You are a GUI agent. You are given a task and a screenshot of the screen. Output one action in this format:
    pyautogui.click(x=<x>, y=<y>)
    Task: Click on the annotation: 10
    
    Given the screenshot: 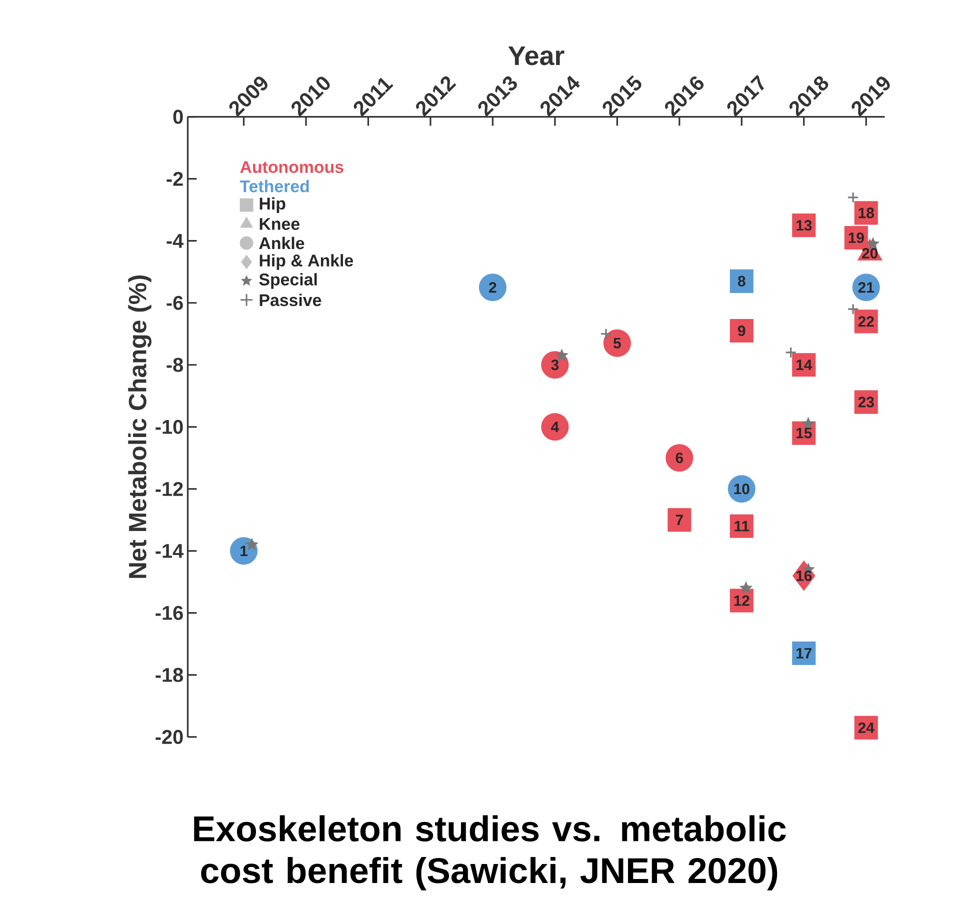 What is the action you would take?
    pyautogui.click(x=742, y=489)
    